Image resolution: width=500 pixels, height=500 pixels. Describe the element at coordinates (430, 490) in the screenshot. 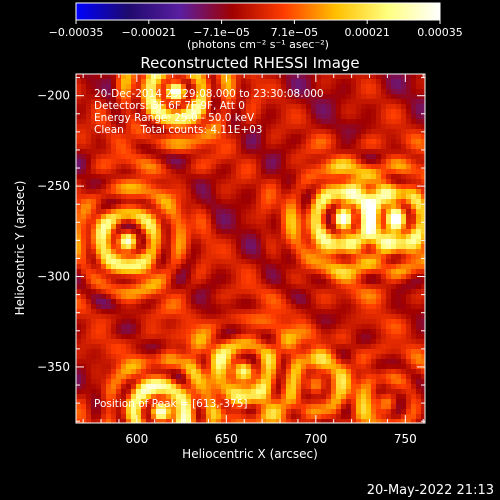

I see `footer-timestamp: 20-May-2022 21:13` at that location.